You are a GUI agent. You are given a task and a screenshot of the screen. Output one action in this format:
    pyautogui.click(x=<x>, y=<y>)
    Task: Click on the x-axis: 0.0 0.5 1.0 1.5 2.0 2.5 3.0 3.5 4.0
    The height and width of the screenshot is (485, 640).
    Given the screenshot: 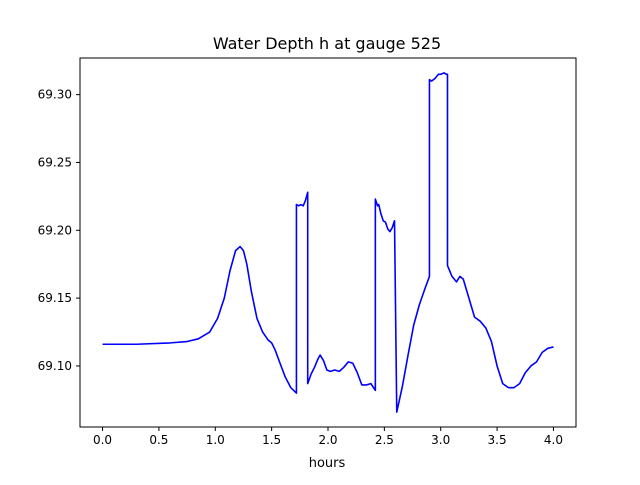 What is the action you would take?
    pyautogui.click(x=328, y=437)
    